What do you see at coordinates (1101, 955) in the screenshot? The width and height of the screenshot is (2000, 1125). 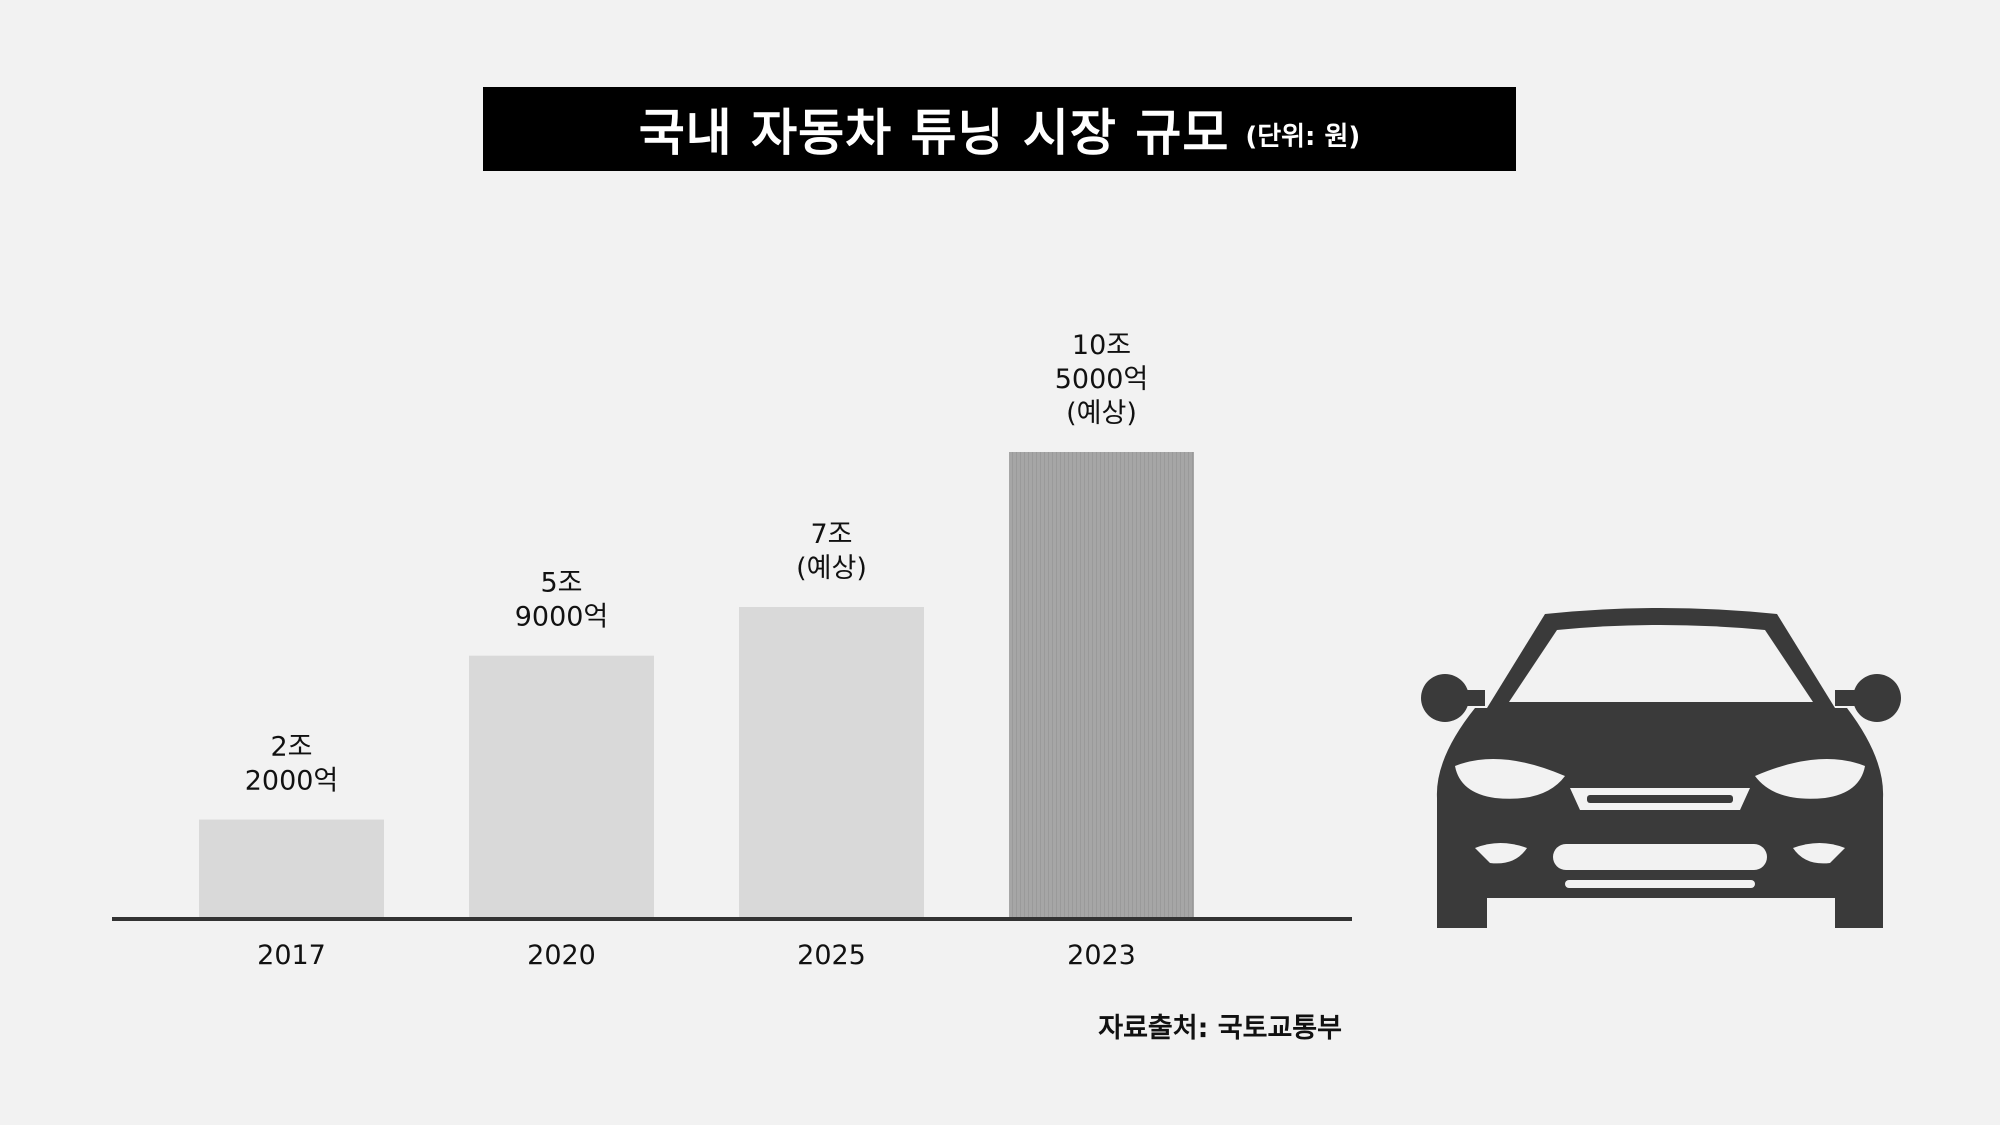 I see `x-tick-2023: 2023` at bounding box center [1101, 955].